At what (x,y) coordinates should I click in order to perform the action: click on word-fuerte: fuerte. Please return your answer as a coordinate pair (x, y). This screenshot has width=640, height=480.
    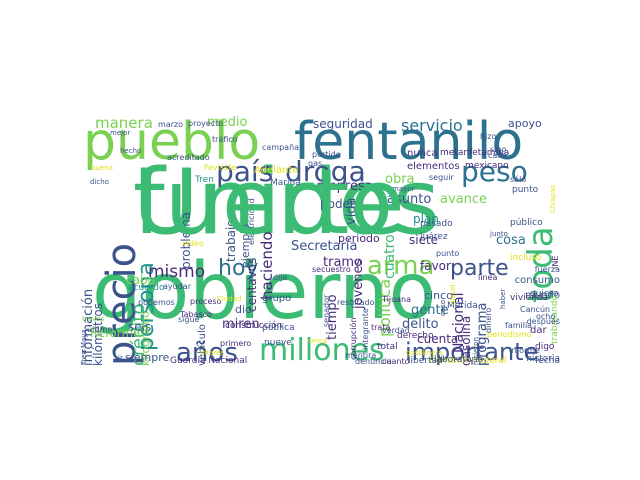
    Looking at the image, I should click on (269, 202).